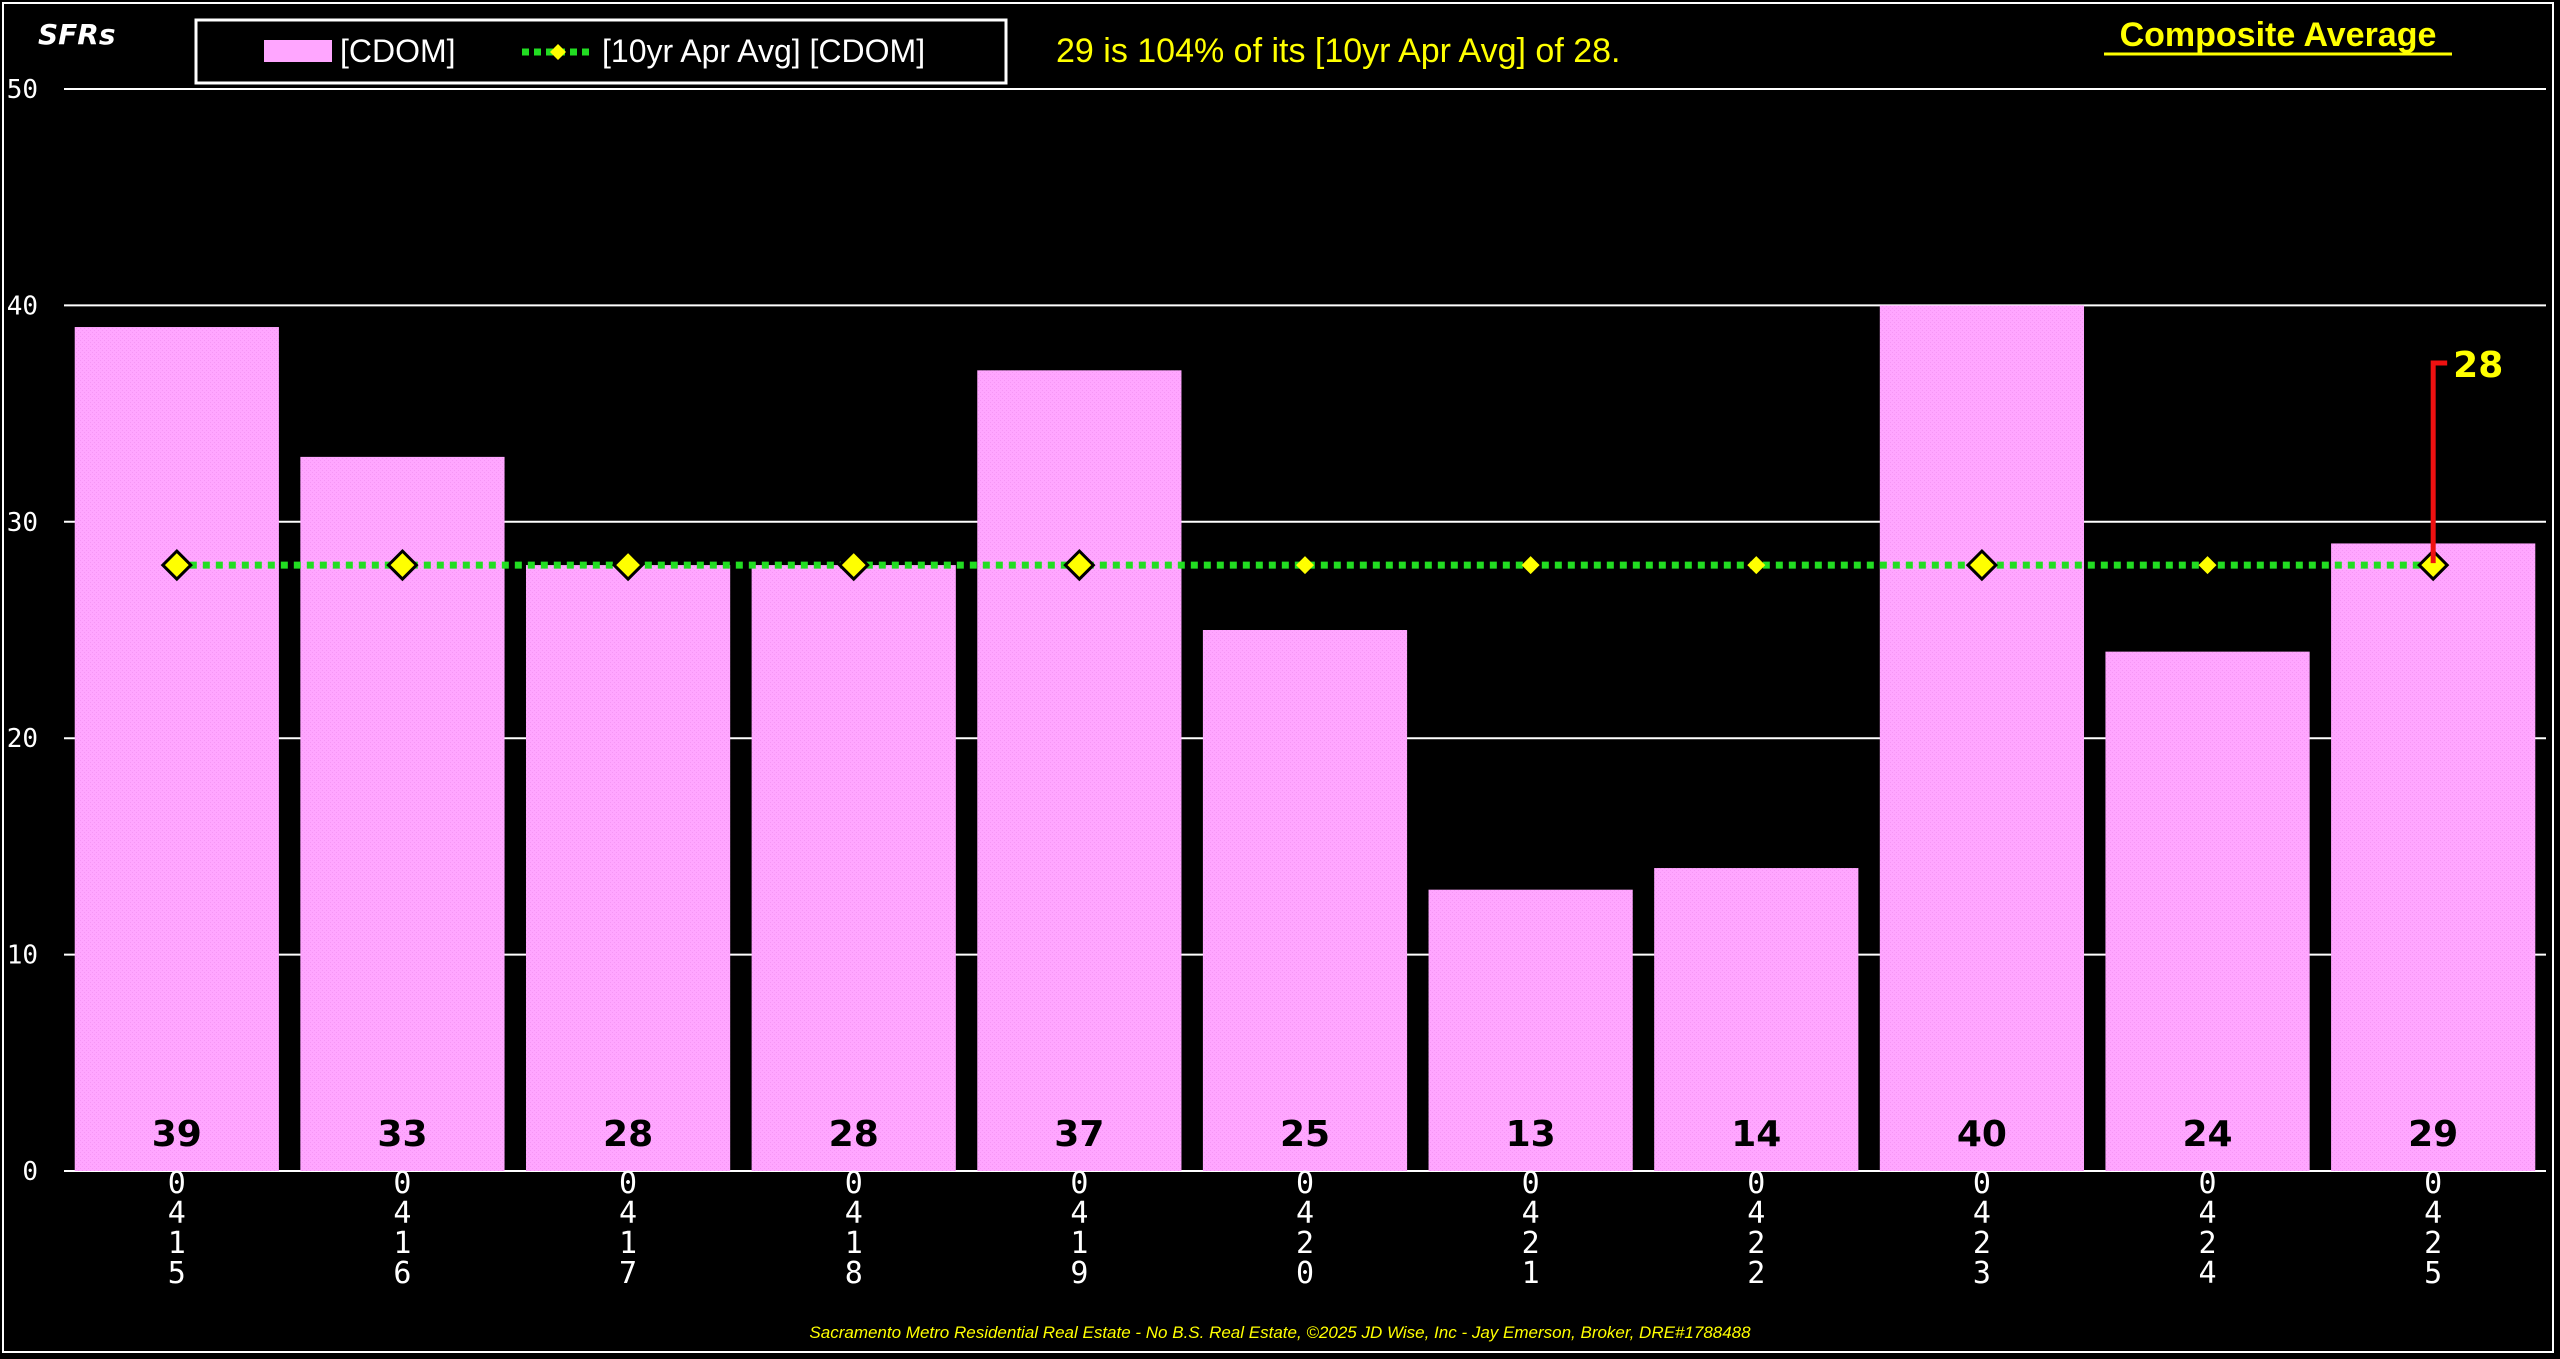 This screenshot has width=2560, height=1359. Describe the element at coordinates (22, 739) in the screenshot. I see `y-tick-label: 20` at that location.